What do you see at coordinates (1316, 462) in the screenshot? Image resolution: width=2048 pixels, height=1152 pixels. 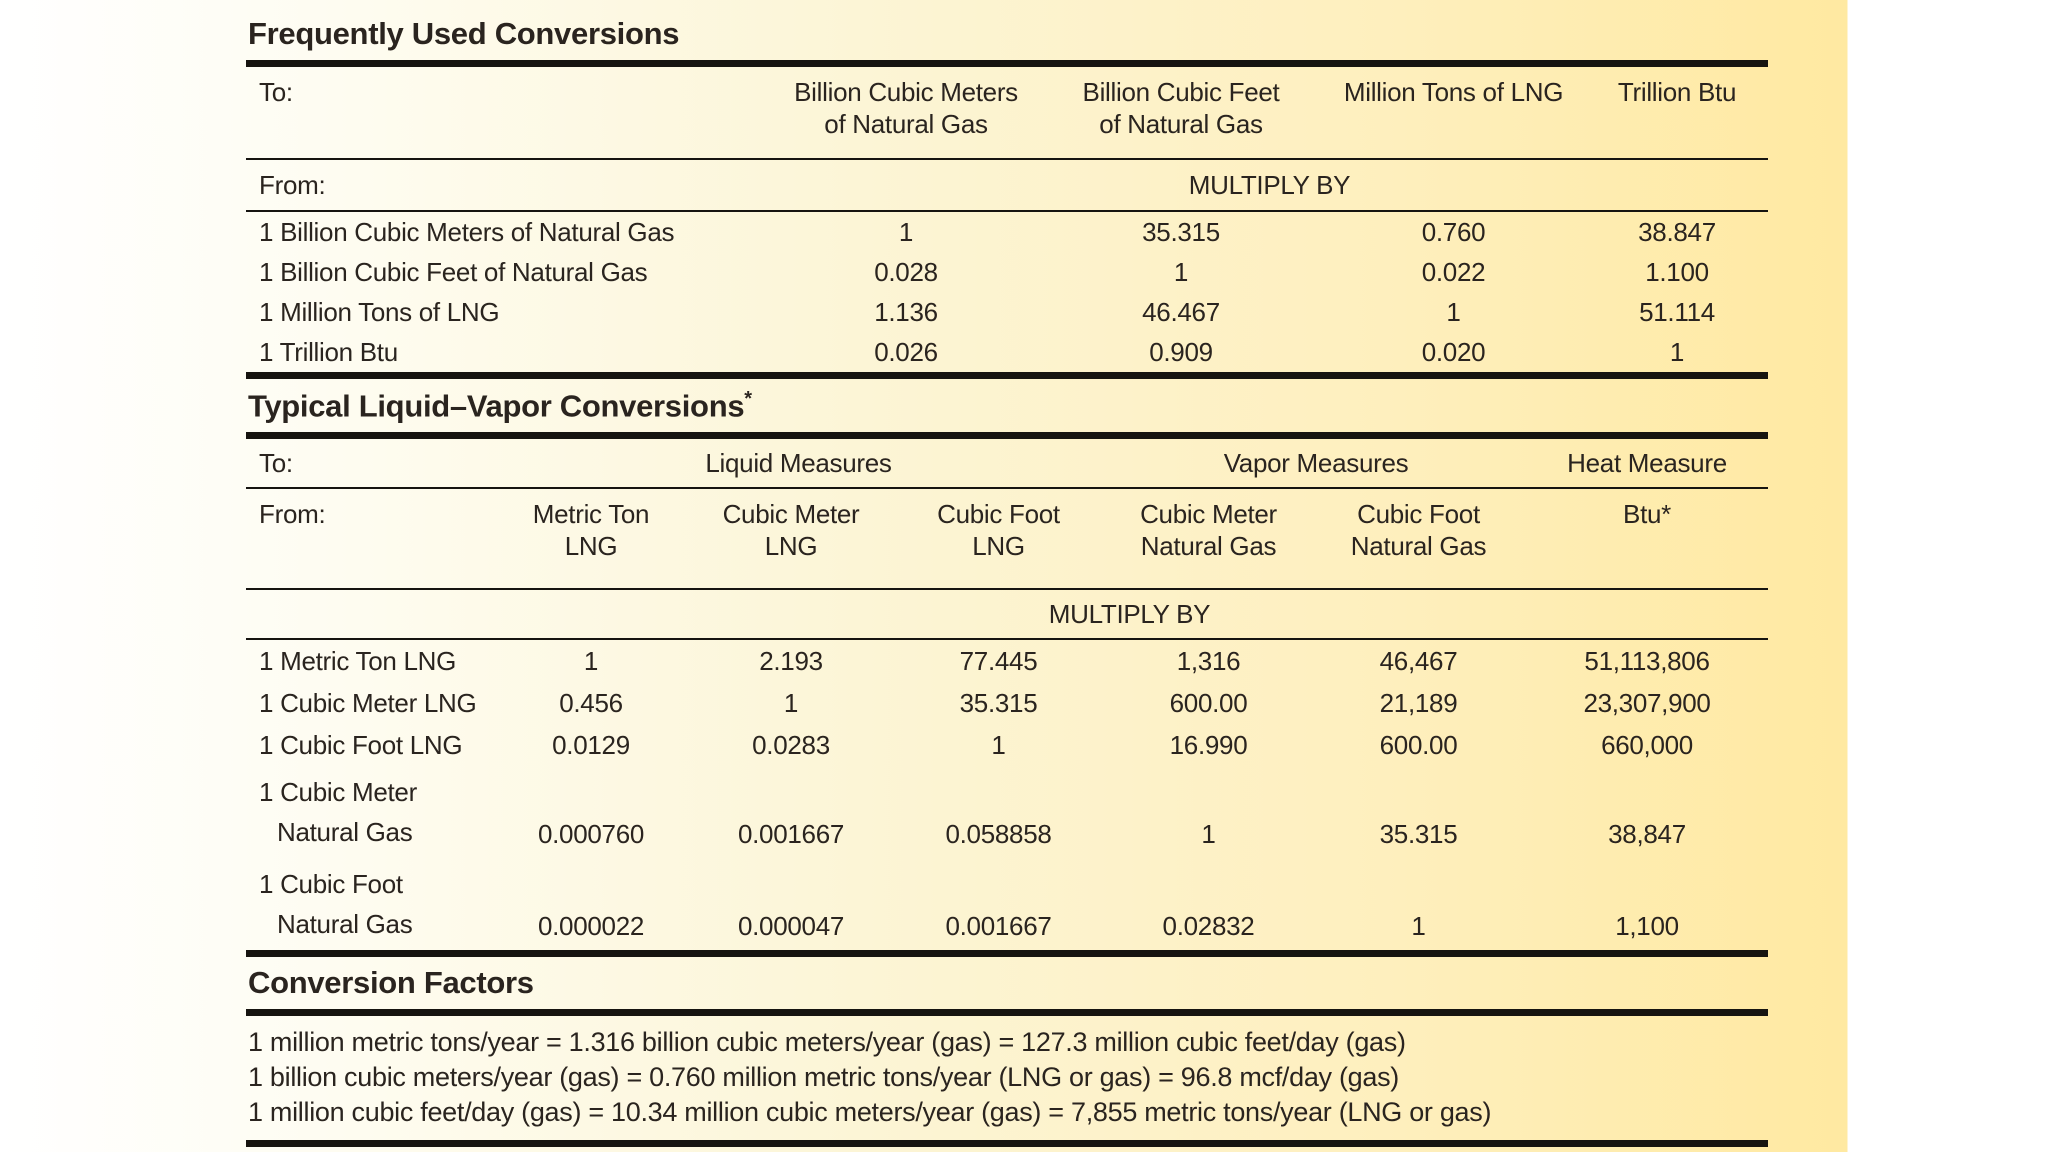 I see `group-header-vapor: Vapor Measures` at bounding box center [1316, 462].